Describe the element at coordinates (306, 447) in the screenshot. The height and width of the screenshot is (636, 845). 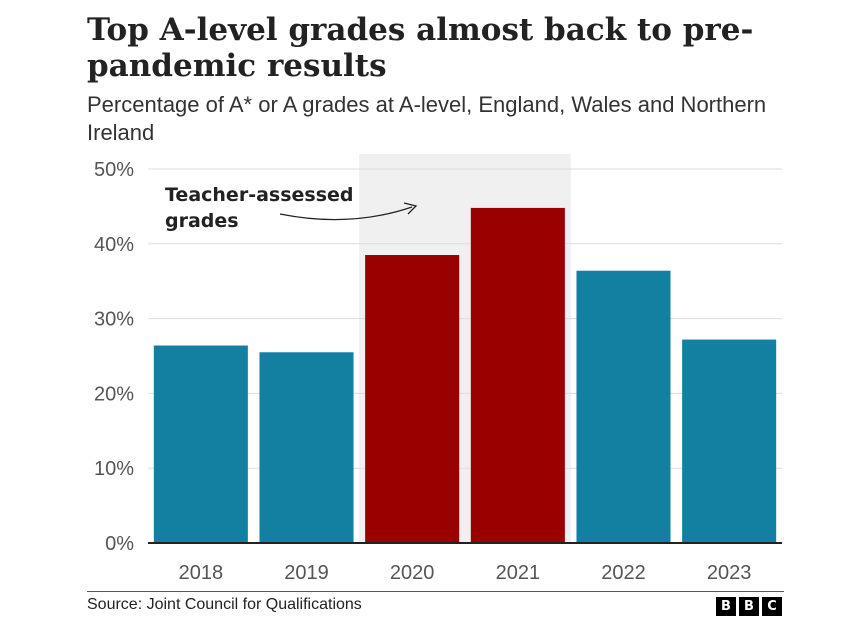
I see `bar-2019` at that location.